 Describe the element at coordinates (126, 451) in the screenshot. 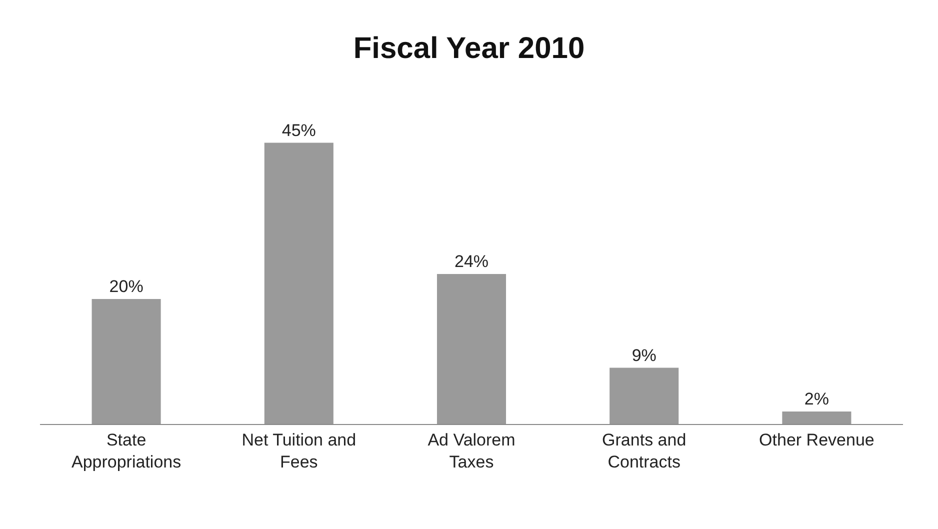

I see `x-tick-label: State Appropriations` at that location.